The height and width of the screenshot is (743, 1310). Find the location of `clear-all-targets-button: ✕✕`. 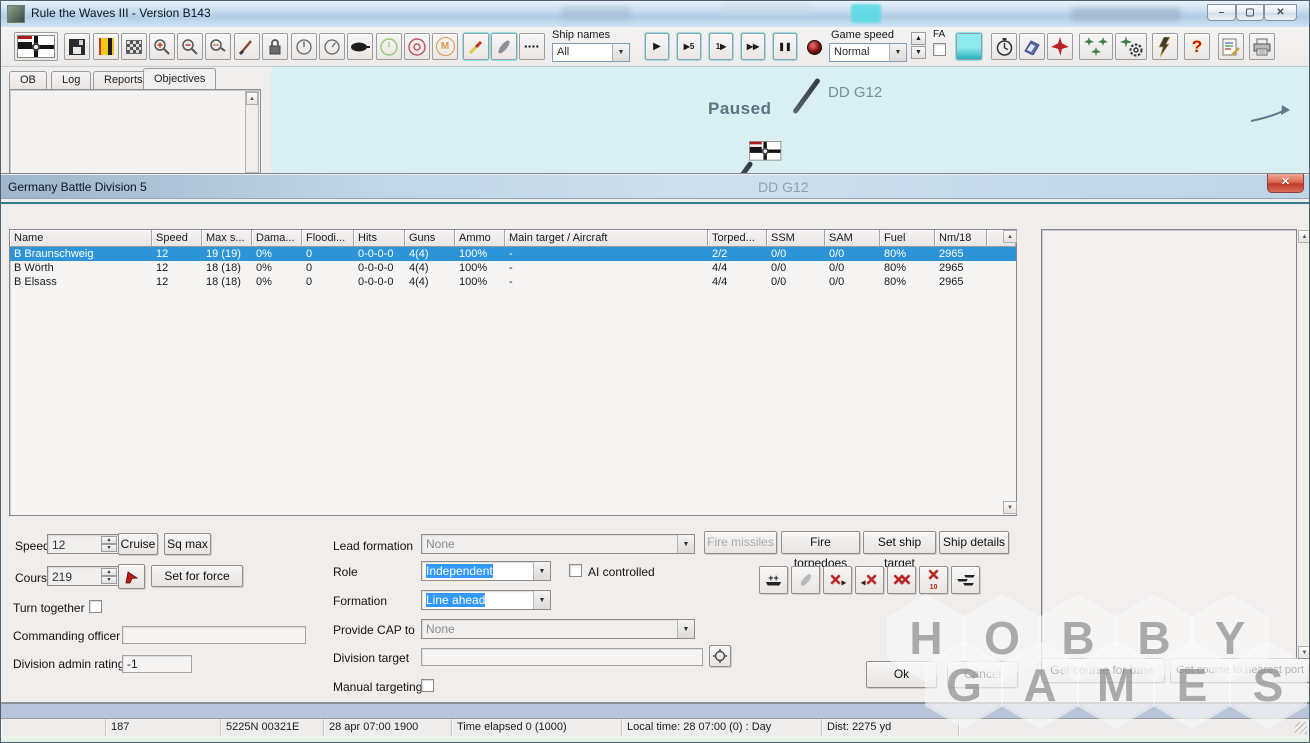

clear-all-targets-button: ✕✕ is located at coordinates (901, 580).